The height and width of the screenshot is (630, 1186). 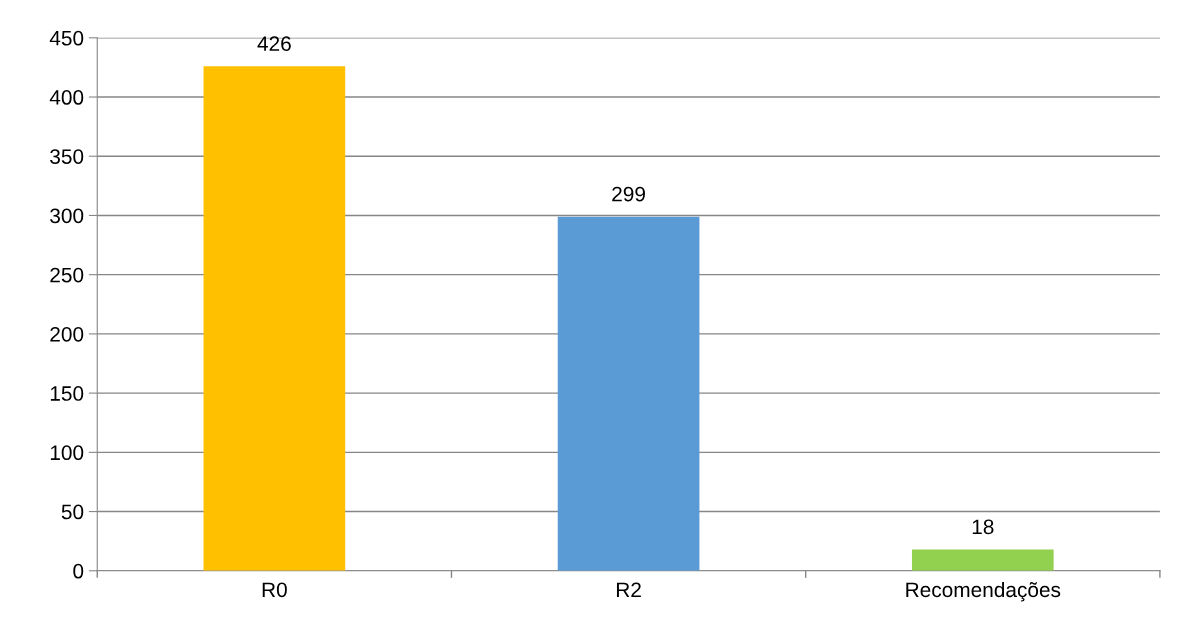 What do you see at coordinates (72, 512) in the screenshot?
I see `y-tick-label: 50` at bounding box center [72, 512].